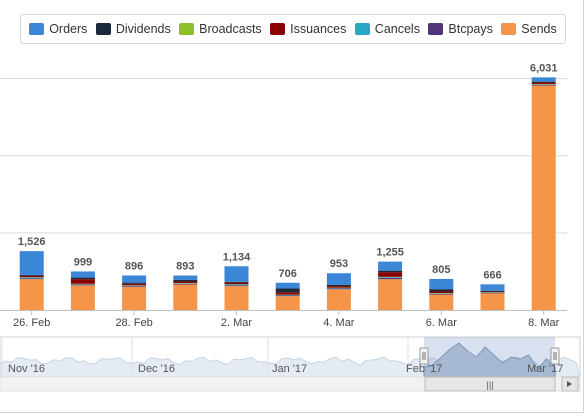 This screenshot has width=585, height=417. Describe the element at coordinates (26, 369) in the screenshot. I see `navigator-label: Nov '16` at that location.